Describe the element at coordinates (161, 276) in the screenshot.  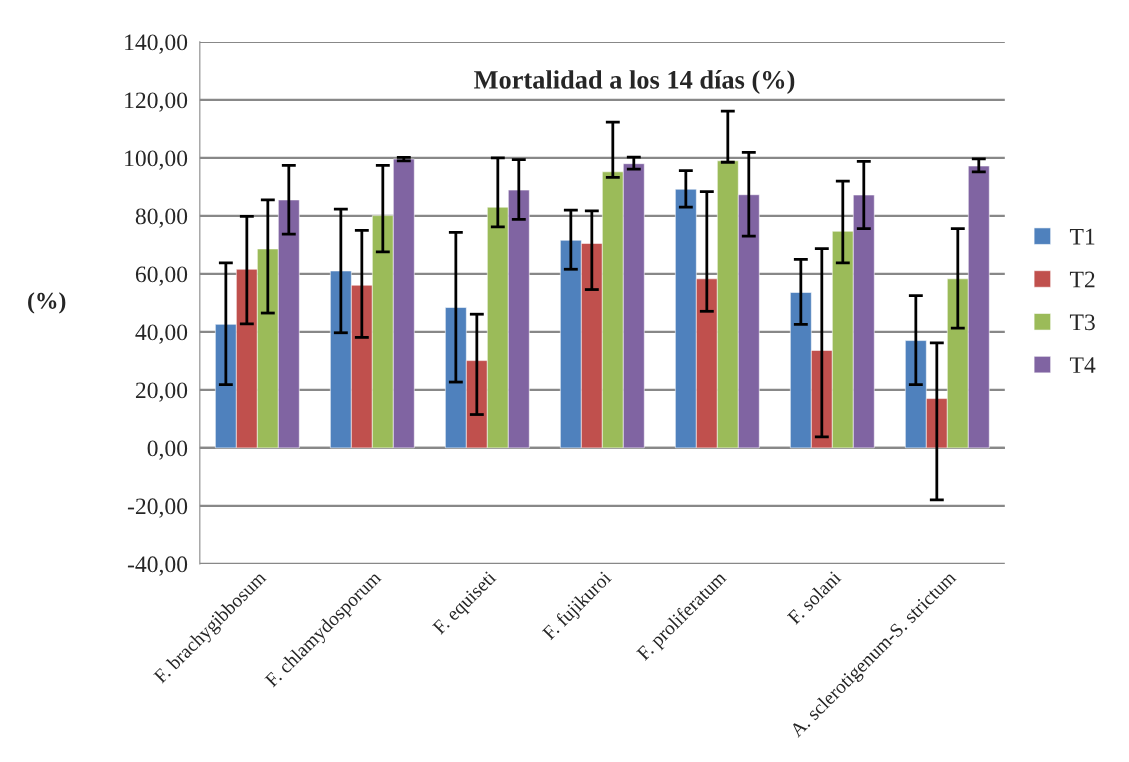
I see `y-tick-label: 60,00` at that location.